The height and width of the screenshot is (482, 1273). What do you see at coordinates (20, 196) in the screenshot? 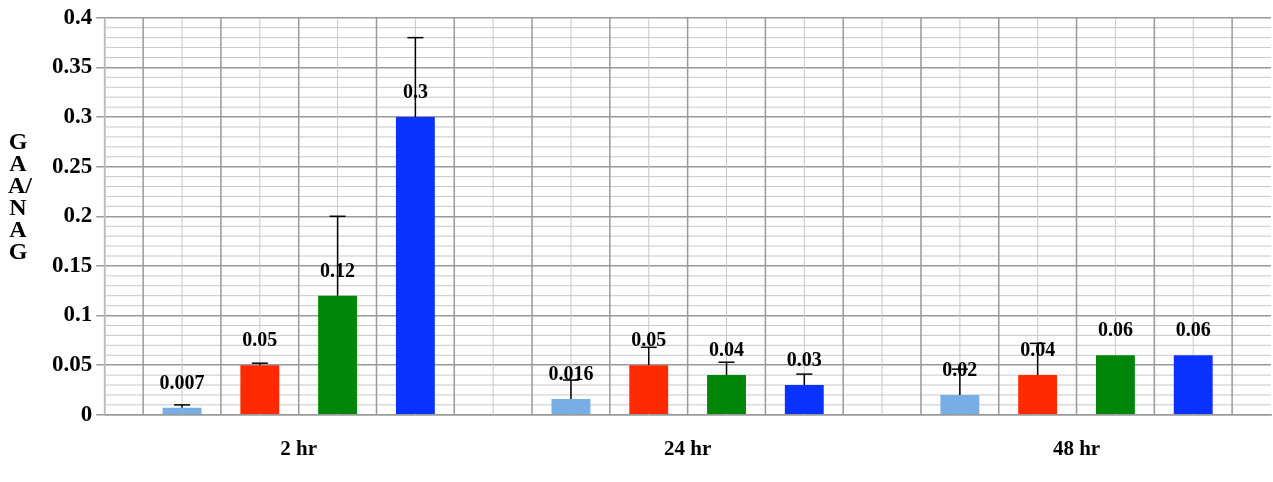
I see `y-axis-title: GAA/NAG` at bounding box center [20, 196].